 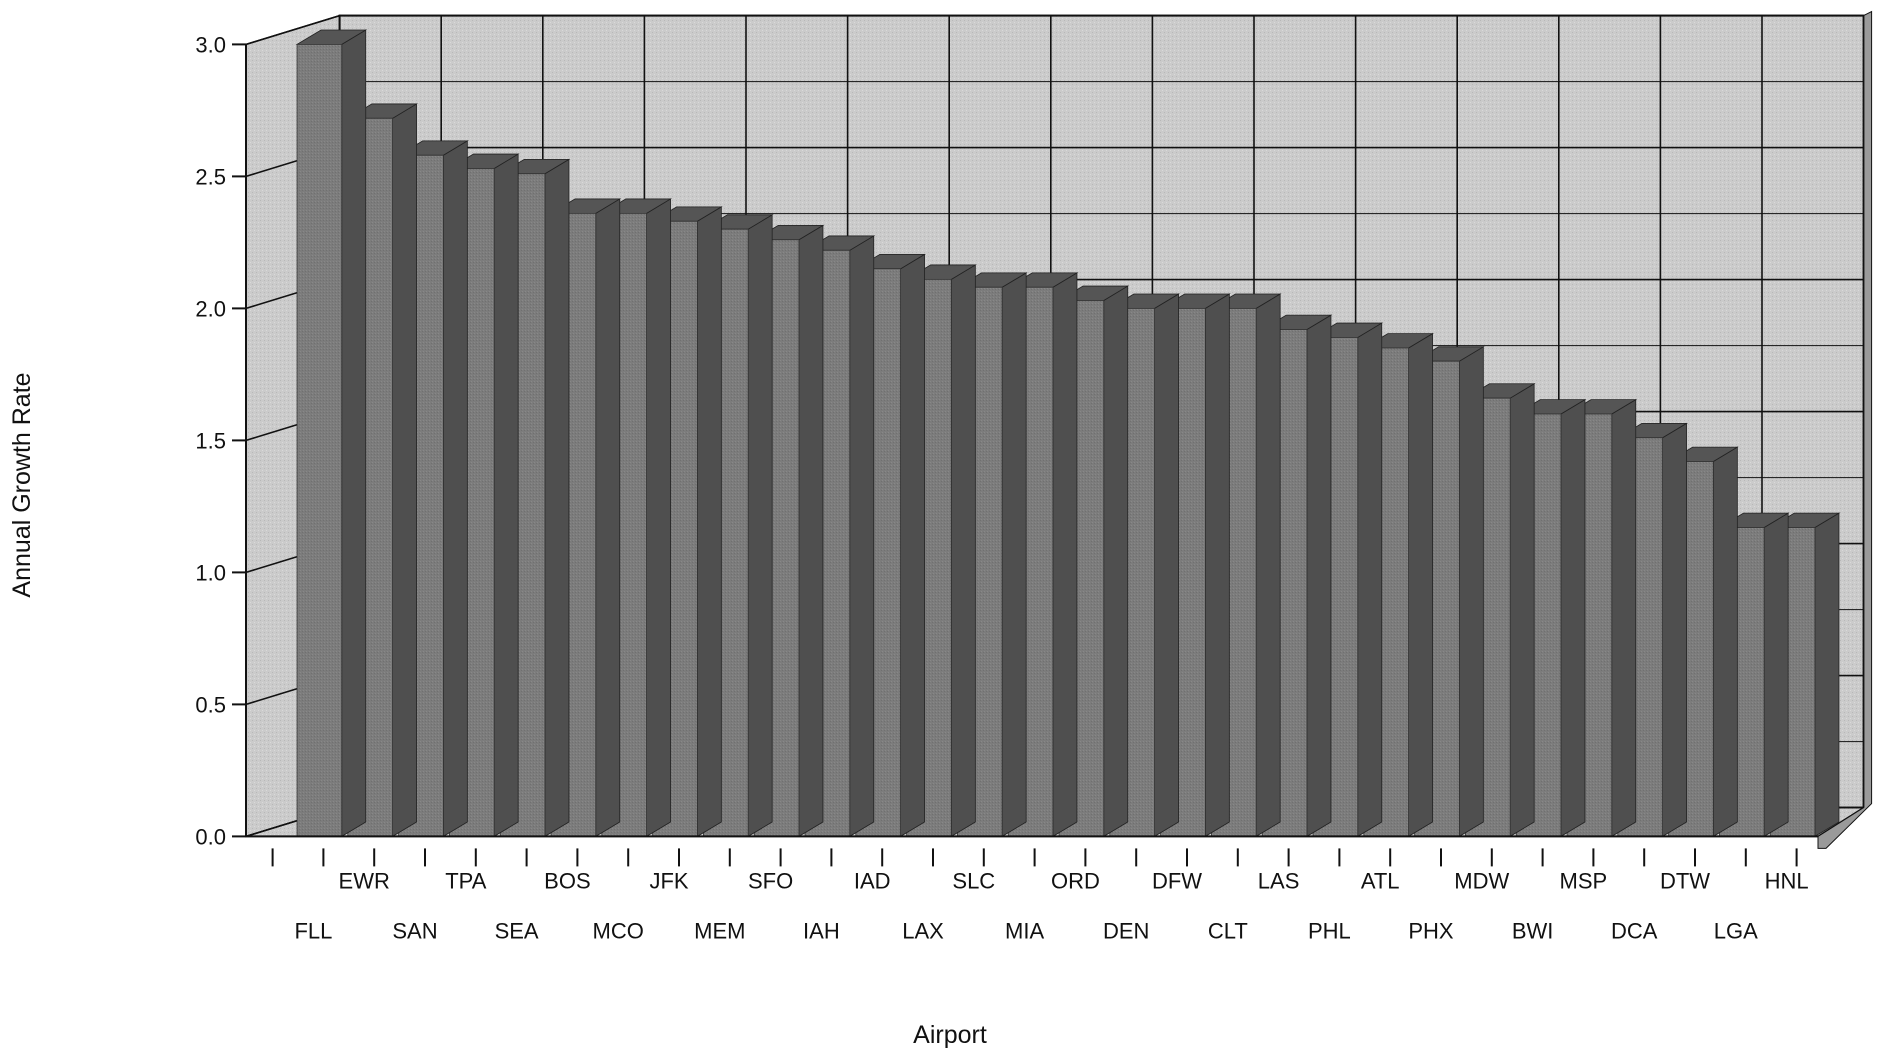 I want to click on x-tick-label-MCO: MCO, so click(x=618, y=930).